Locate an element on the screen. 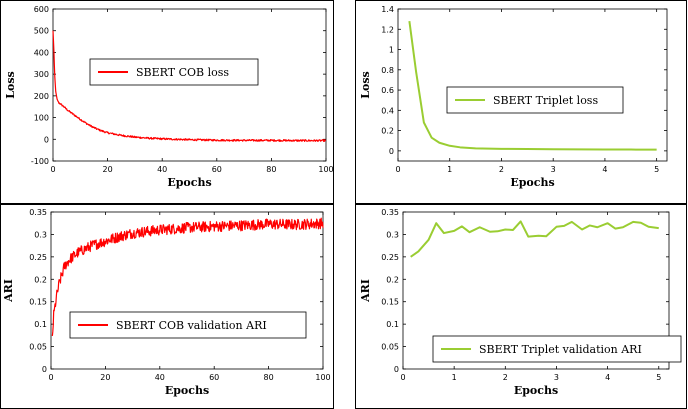 This screenshot has height=409, width=688. y-tick-label: 0.6 is located at coordinates (387, 90).